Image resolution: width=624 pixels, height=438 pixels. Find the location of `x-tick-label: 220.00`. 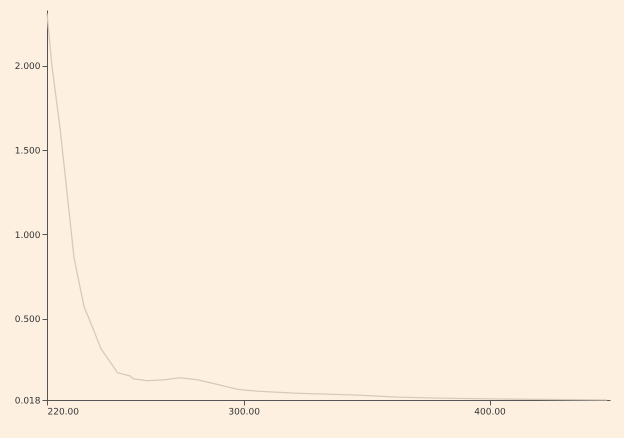

x-tick-label: 220.00 is located at coordinates (64, 413).